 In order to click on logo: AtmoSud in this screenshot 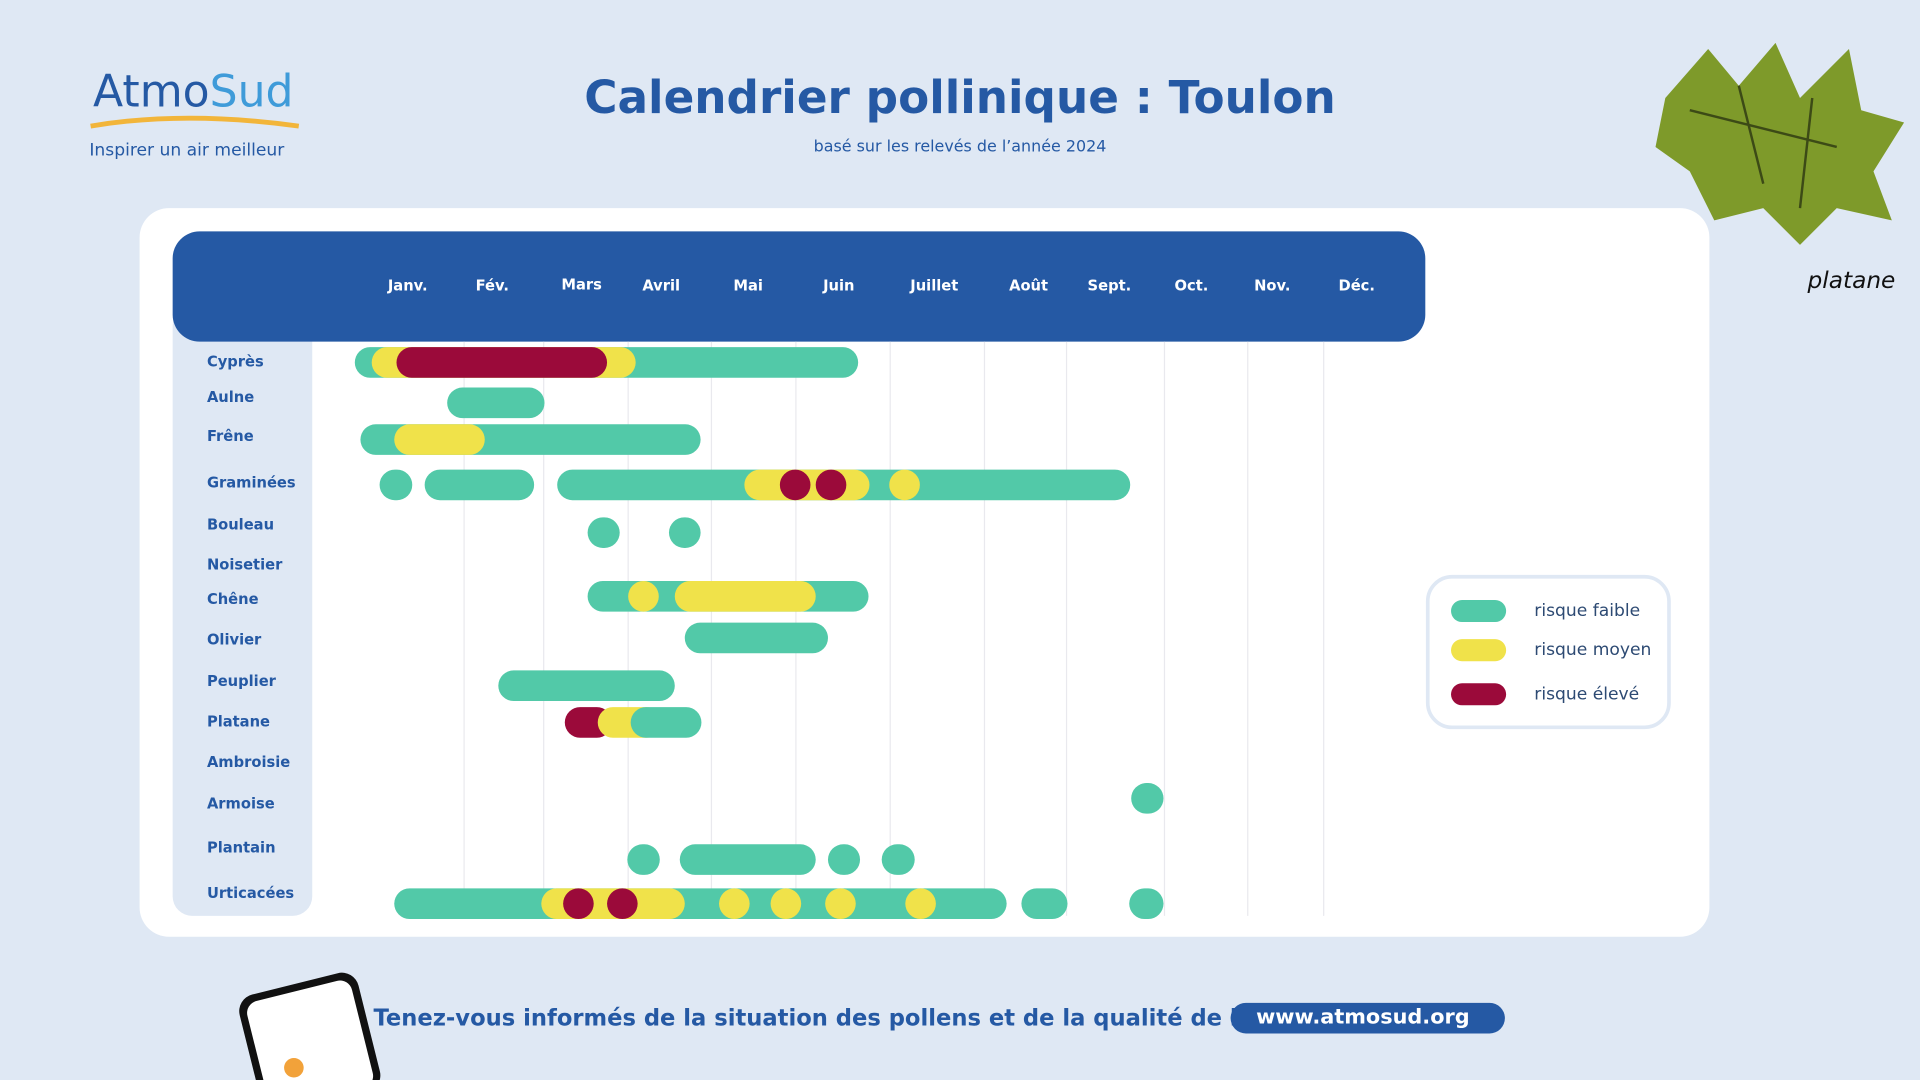, I will do `click(193, 91)`.